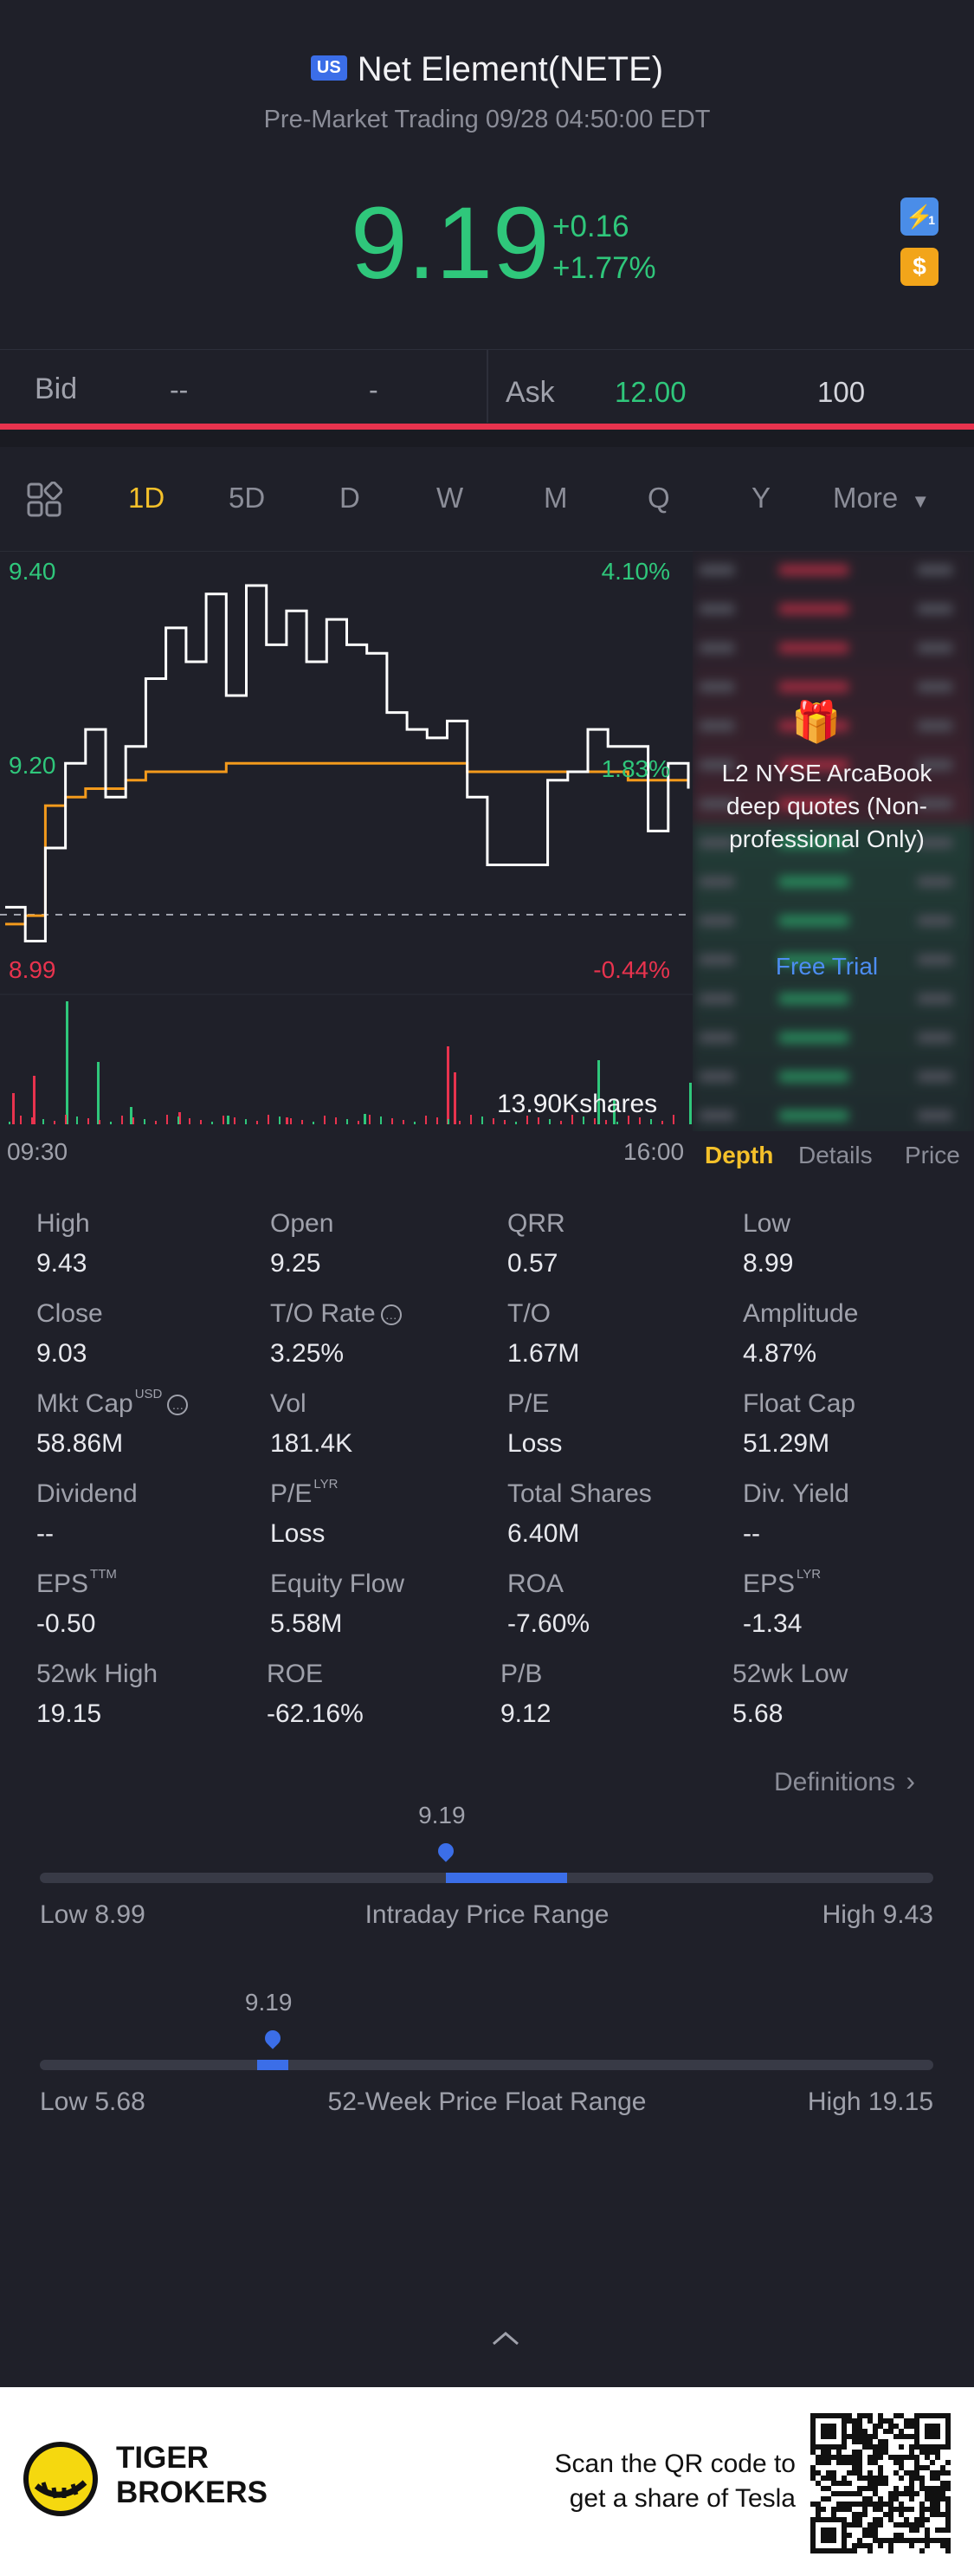  I want to click on grid-layout-icon, so click(44, 499).